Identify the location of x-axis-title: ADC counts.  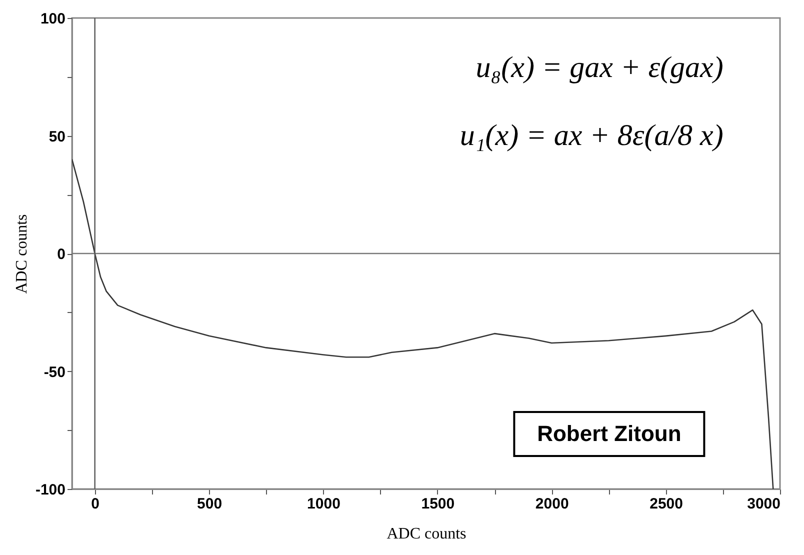
(426, 534).